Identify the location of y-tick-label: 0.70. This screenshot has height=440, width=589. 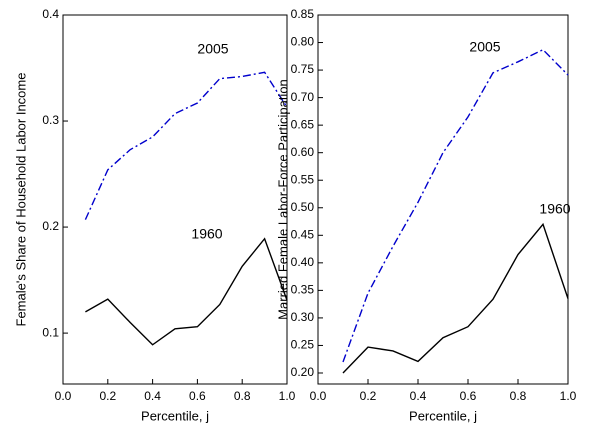
(303, 97).